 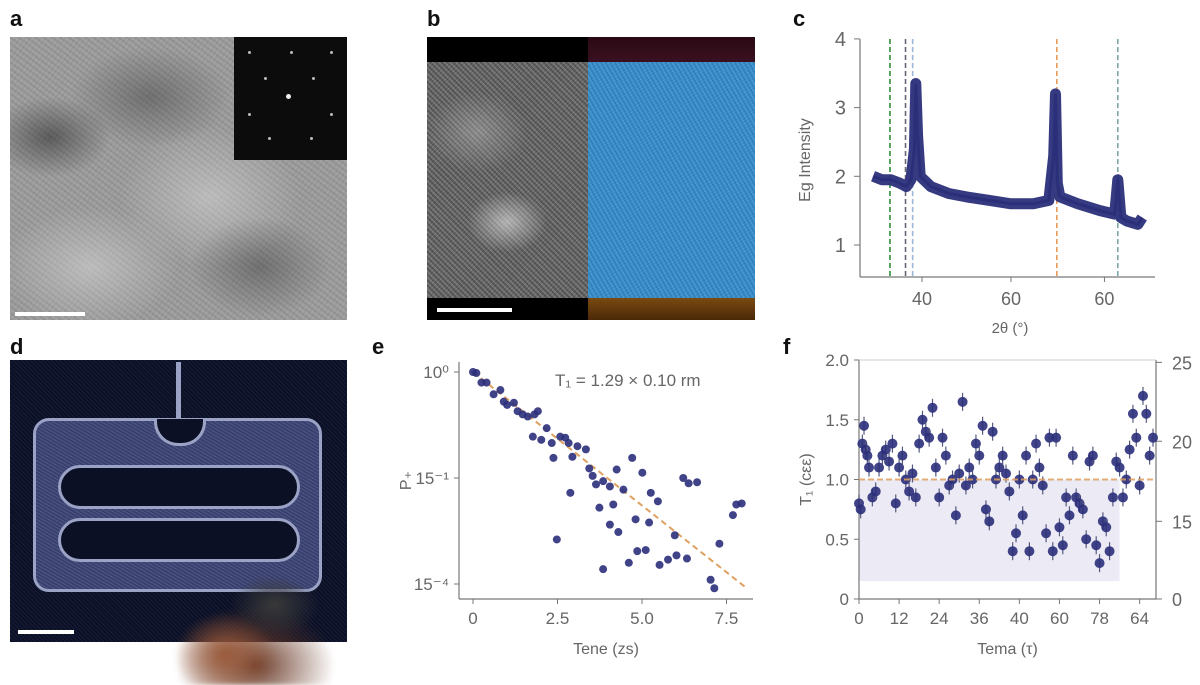 I want to click on e-x-tick-label: 0, so click(x=472, y=618).